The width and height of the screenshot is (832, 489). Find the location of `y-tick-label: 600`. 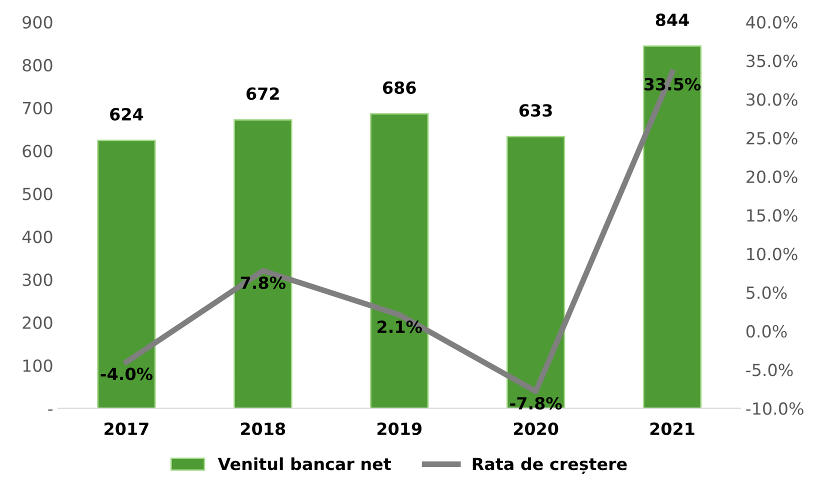

y-tick-label: 600 is located at coordinates (37, 151).